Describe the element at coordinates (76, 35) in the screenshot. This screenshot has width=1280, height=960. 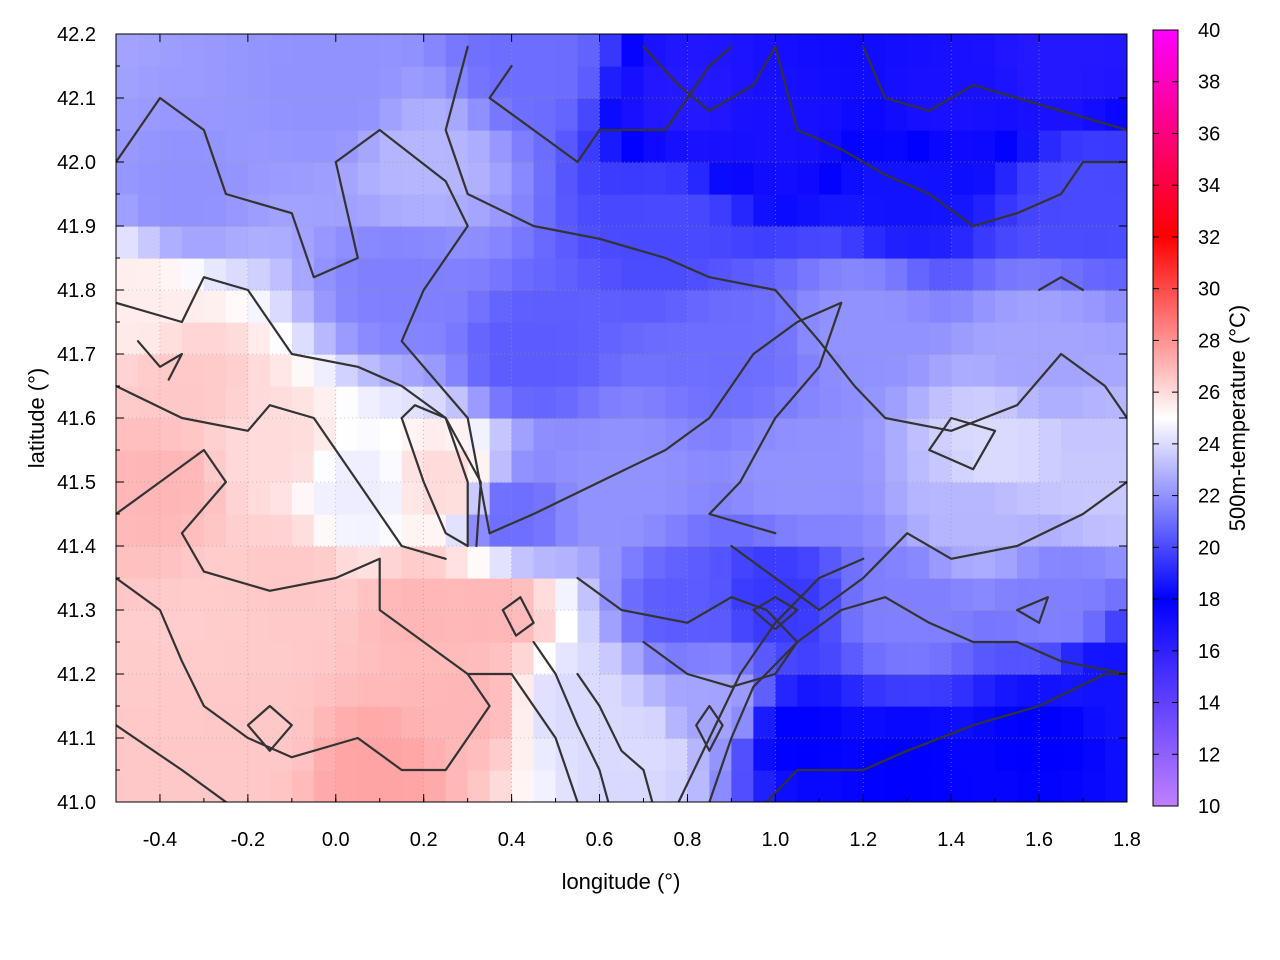
I see `y-tick-label: 42.2` at that location.